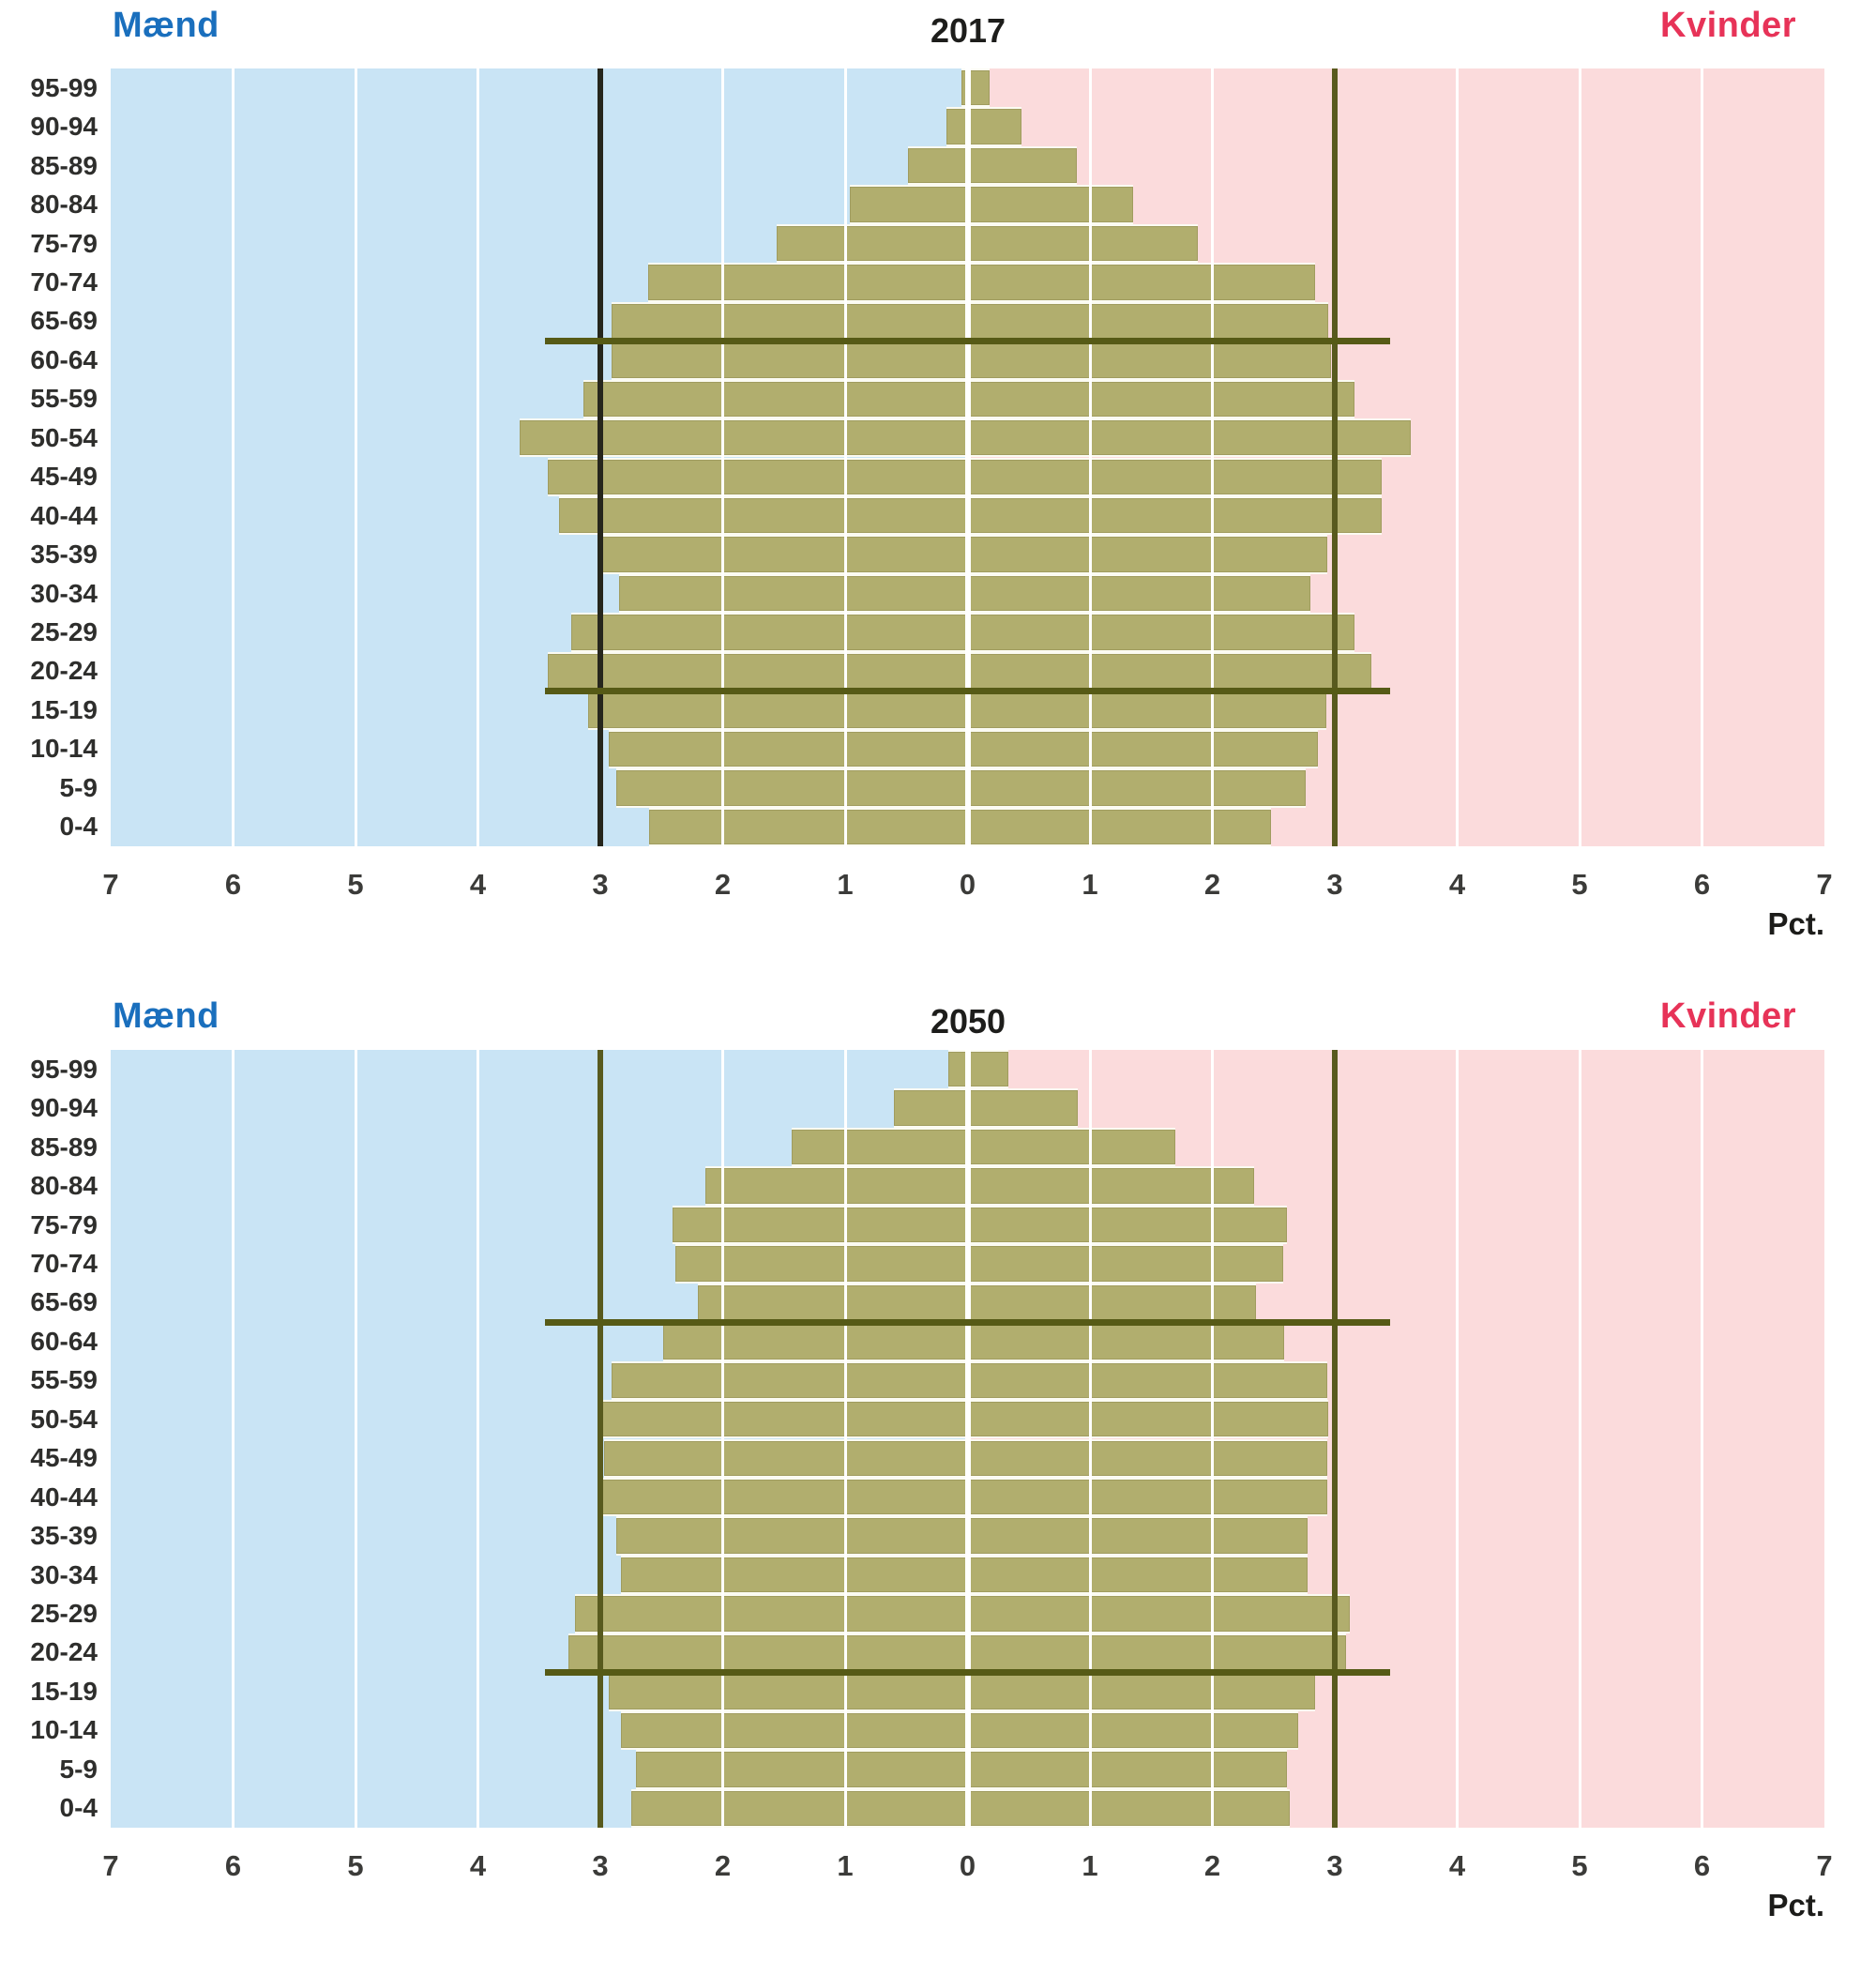 This screenshot has width=1876, height=1975. Describe the element at coordinates (64, 477) in the screenshot. I see `age-group-label: 45-49` at that location.